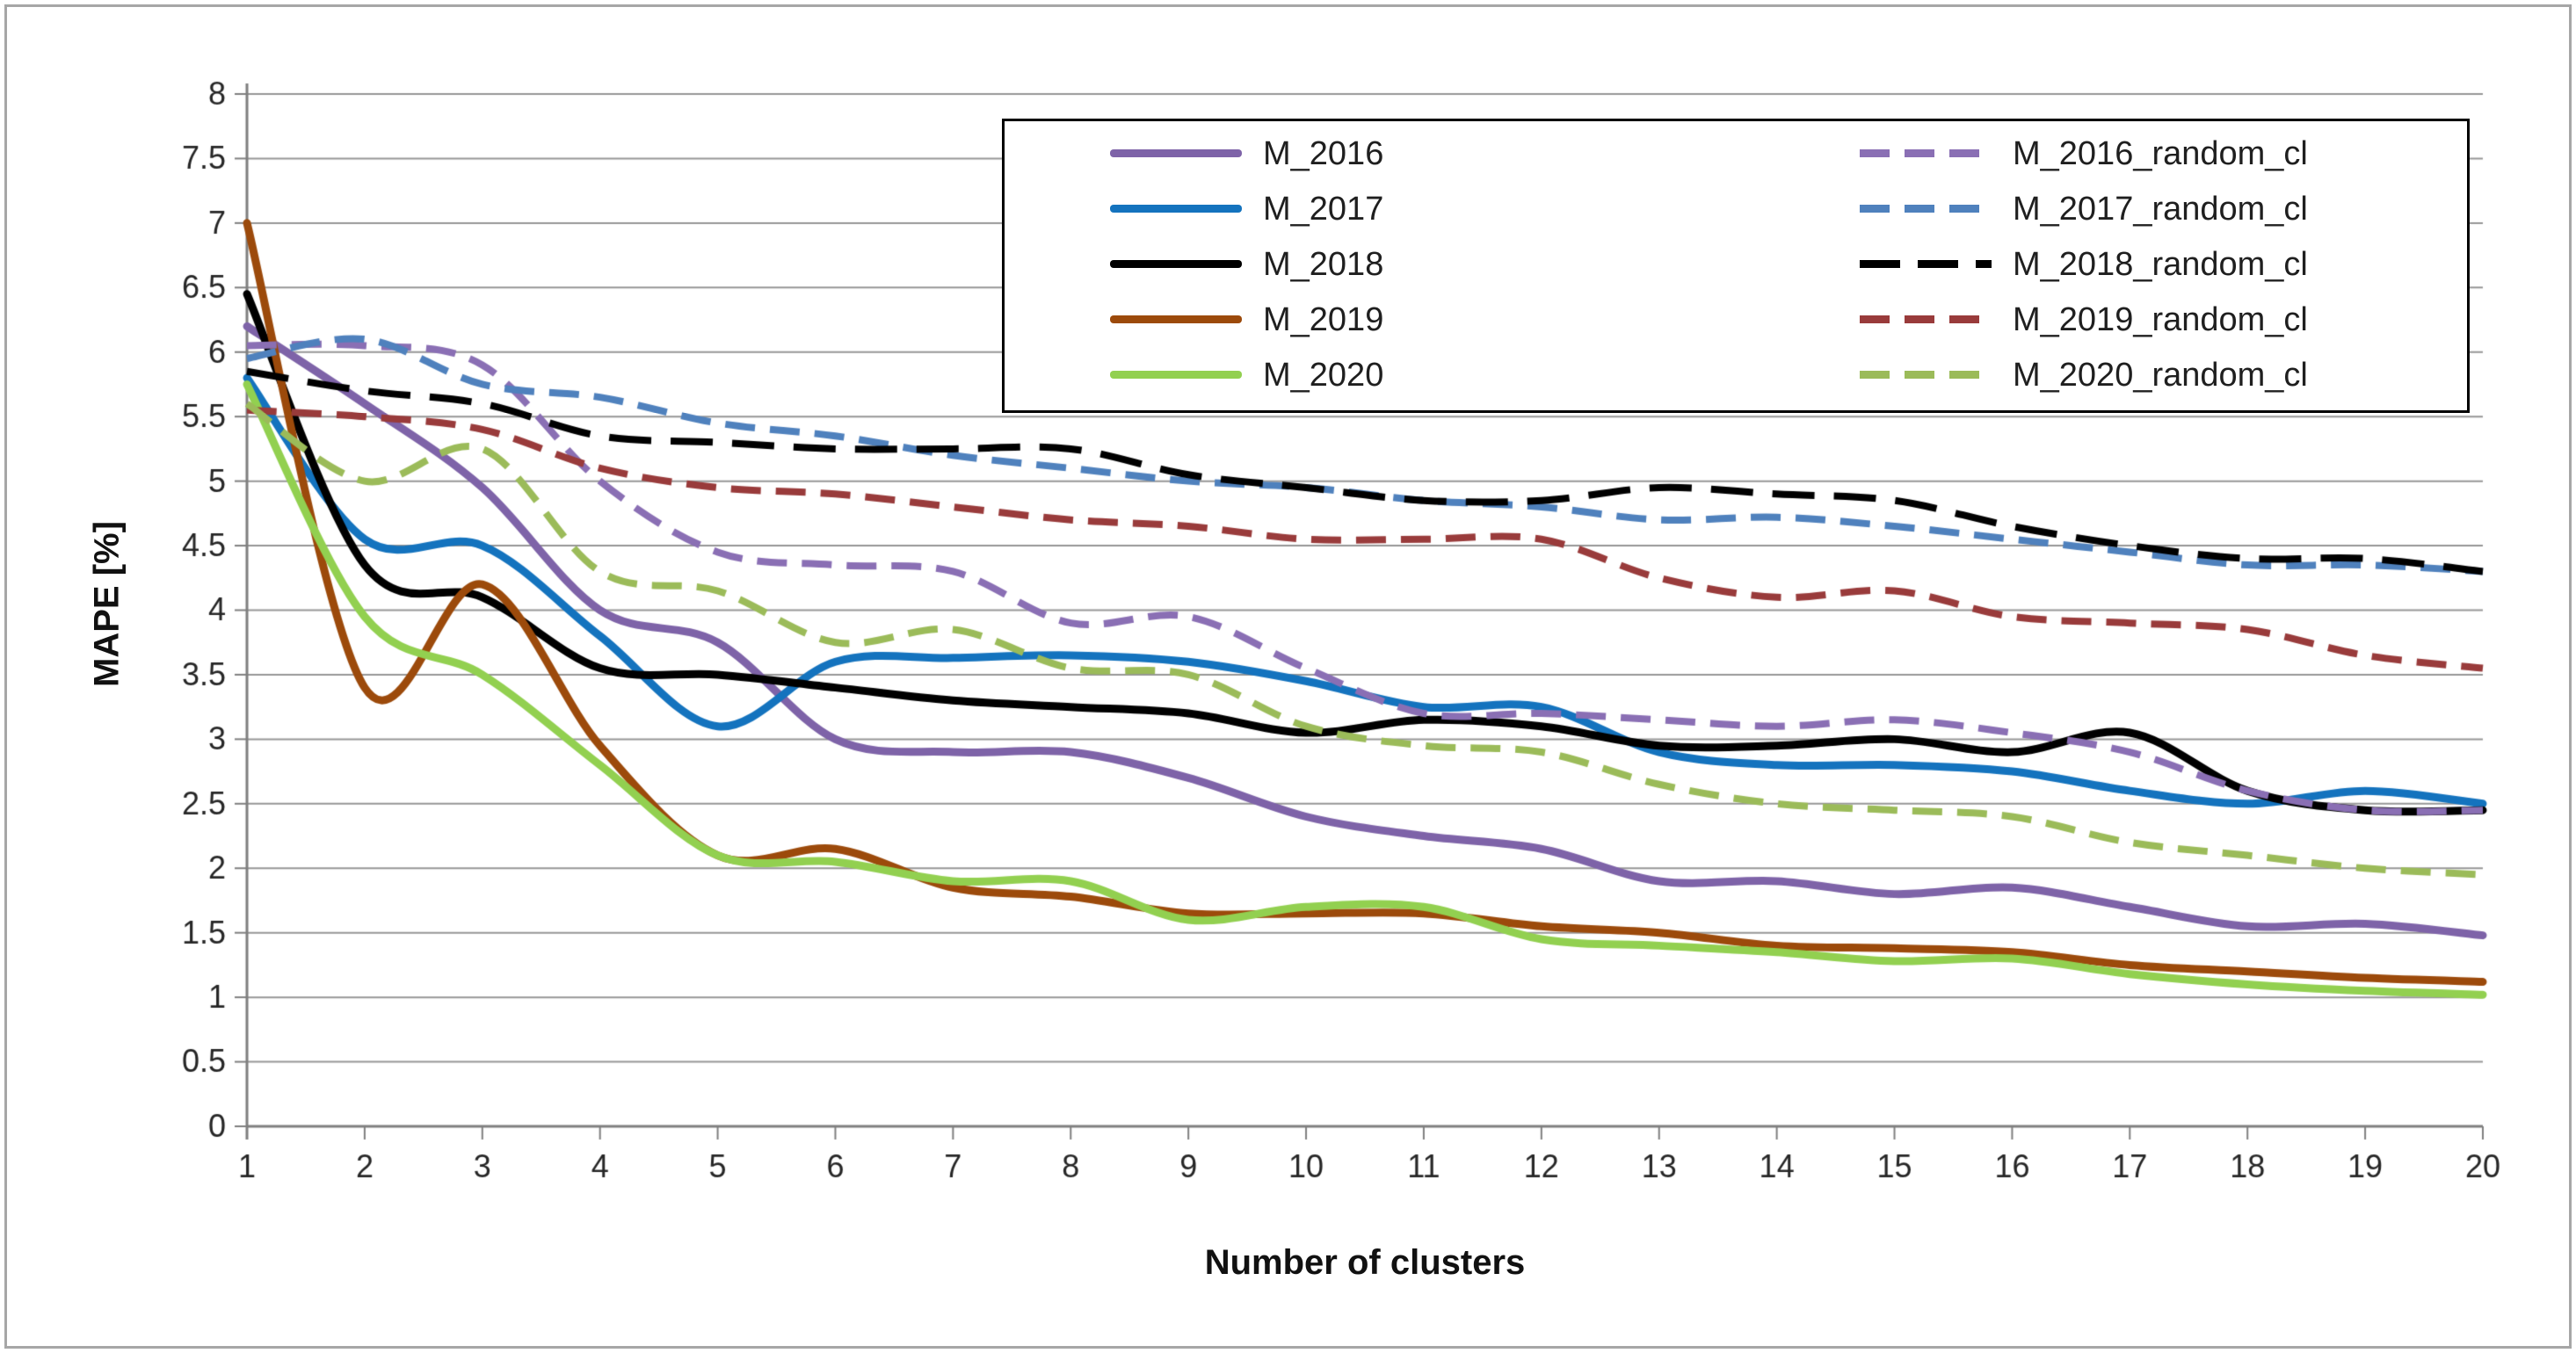 The height and width of the screenshot is (1353, 2576). I want to click on legend-item-label: M_2020, so click(1323, 375).